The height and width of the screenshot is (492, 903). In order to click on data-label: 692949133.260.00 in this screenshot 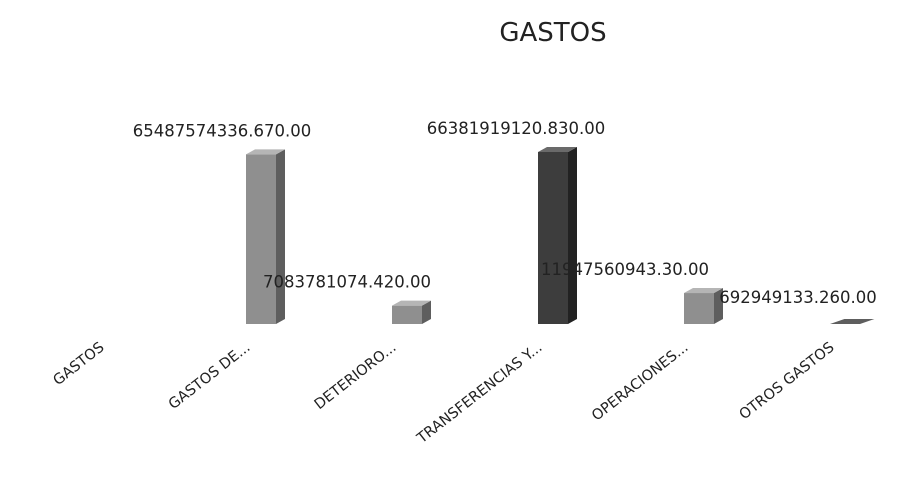, I will do `click(797, 297)`.